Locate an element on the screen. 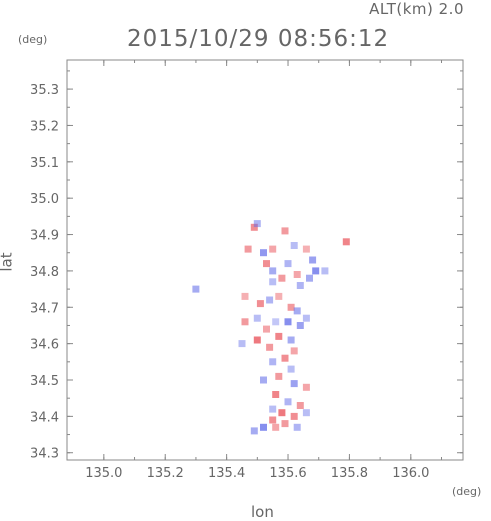  x-tick-label: 135.8 is located at coordinates (349, 473).